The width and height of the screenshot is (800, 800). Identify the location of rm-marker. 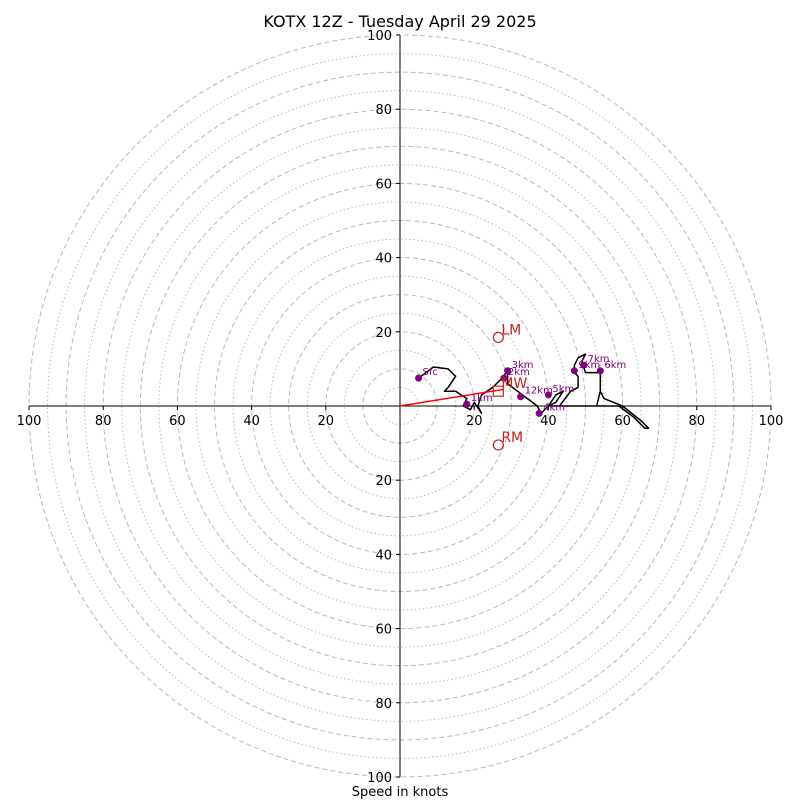
(498, 445).